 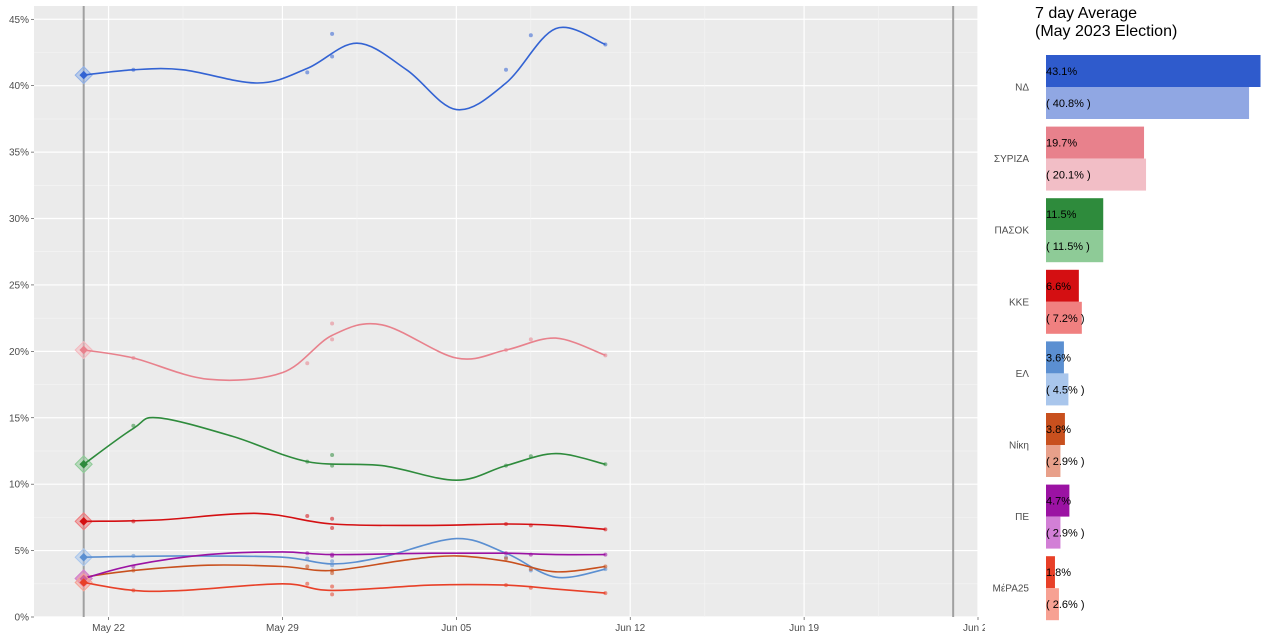 I want to click on series-pasok, so click(x=341, y=449).